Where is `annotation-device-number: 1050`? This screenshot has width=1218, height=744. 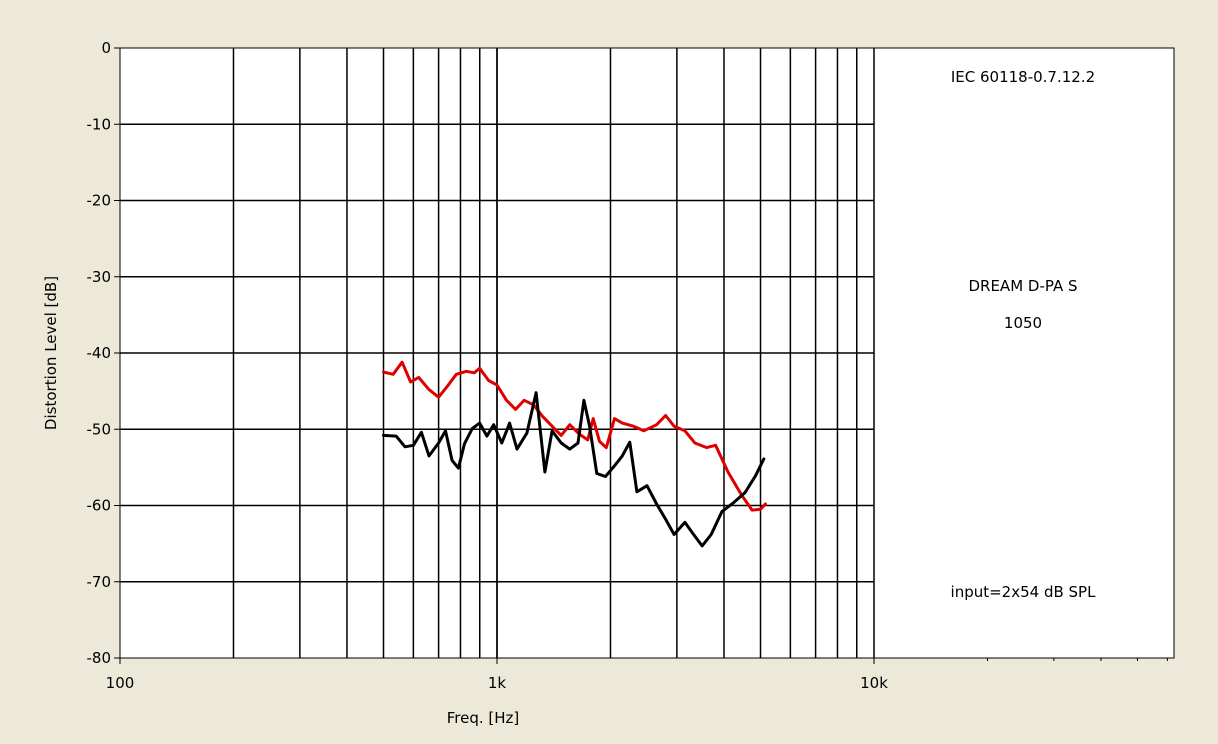
annotation-device-number: 1050 is located at coordinates (1023, 323).